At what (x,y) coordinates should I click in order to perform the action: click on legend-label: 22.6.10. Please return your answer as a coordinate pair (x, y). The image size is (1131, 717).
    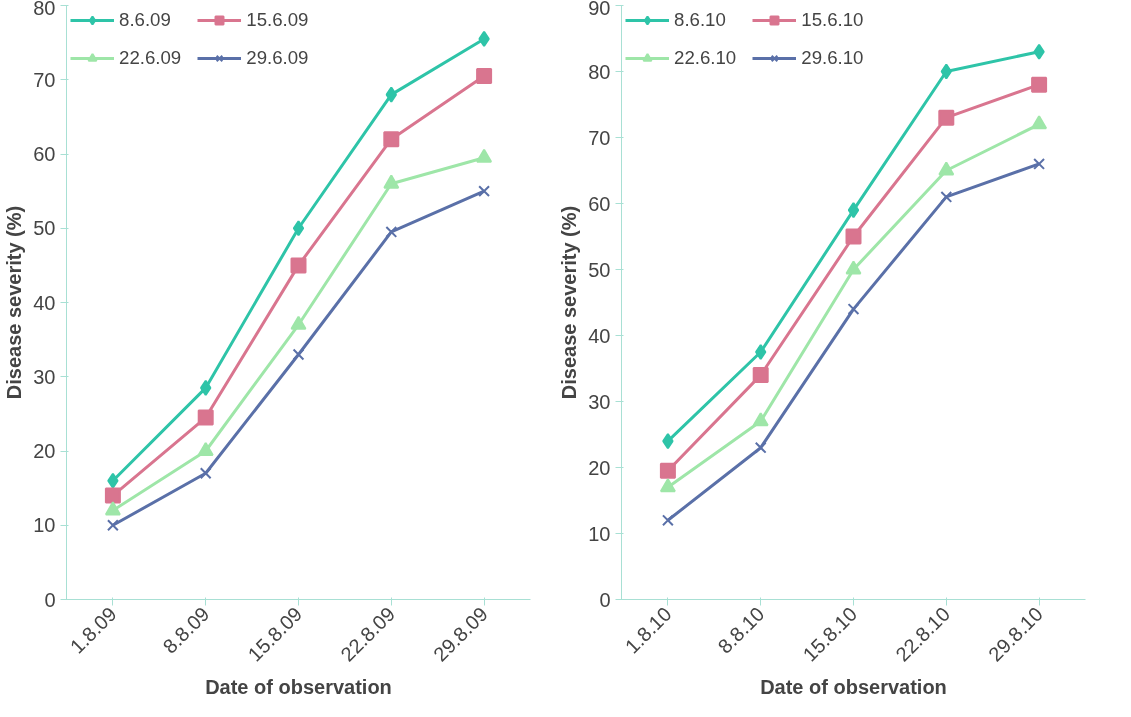
    Looking at the image, I should click on (705, 58).